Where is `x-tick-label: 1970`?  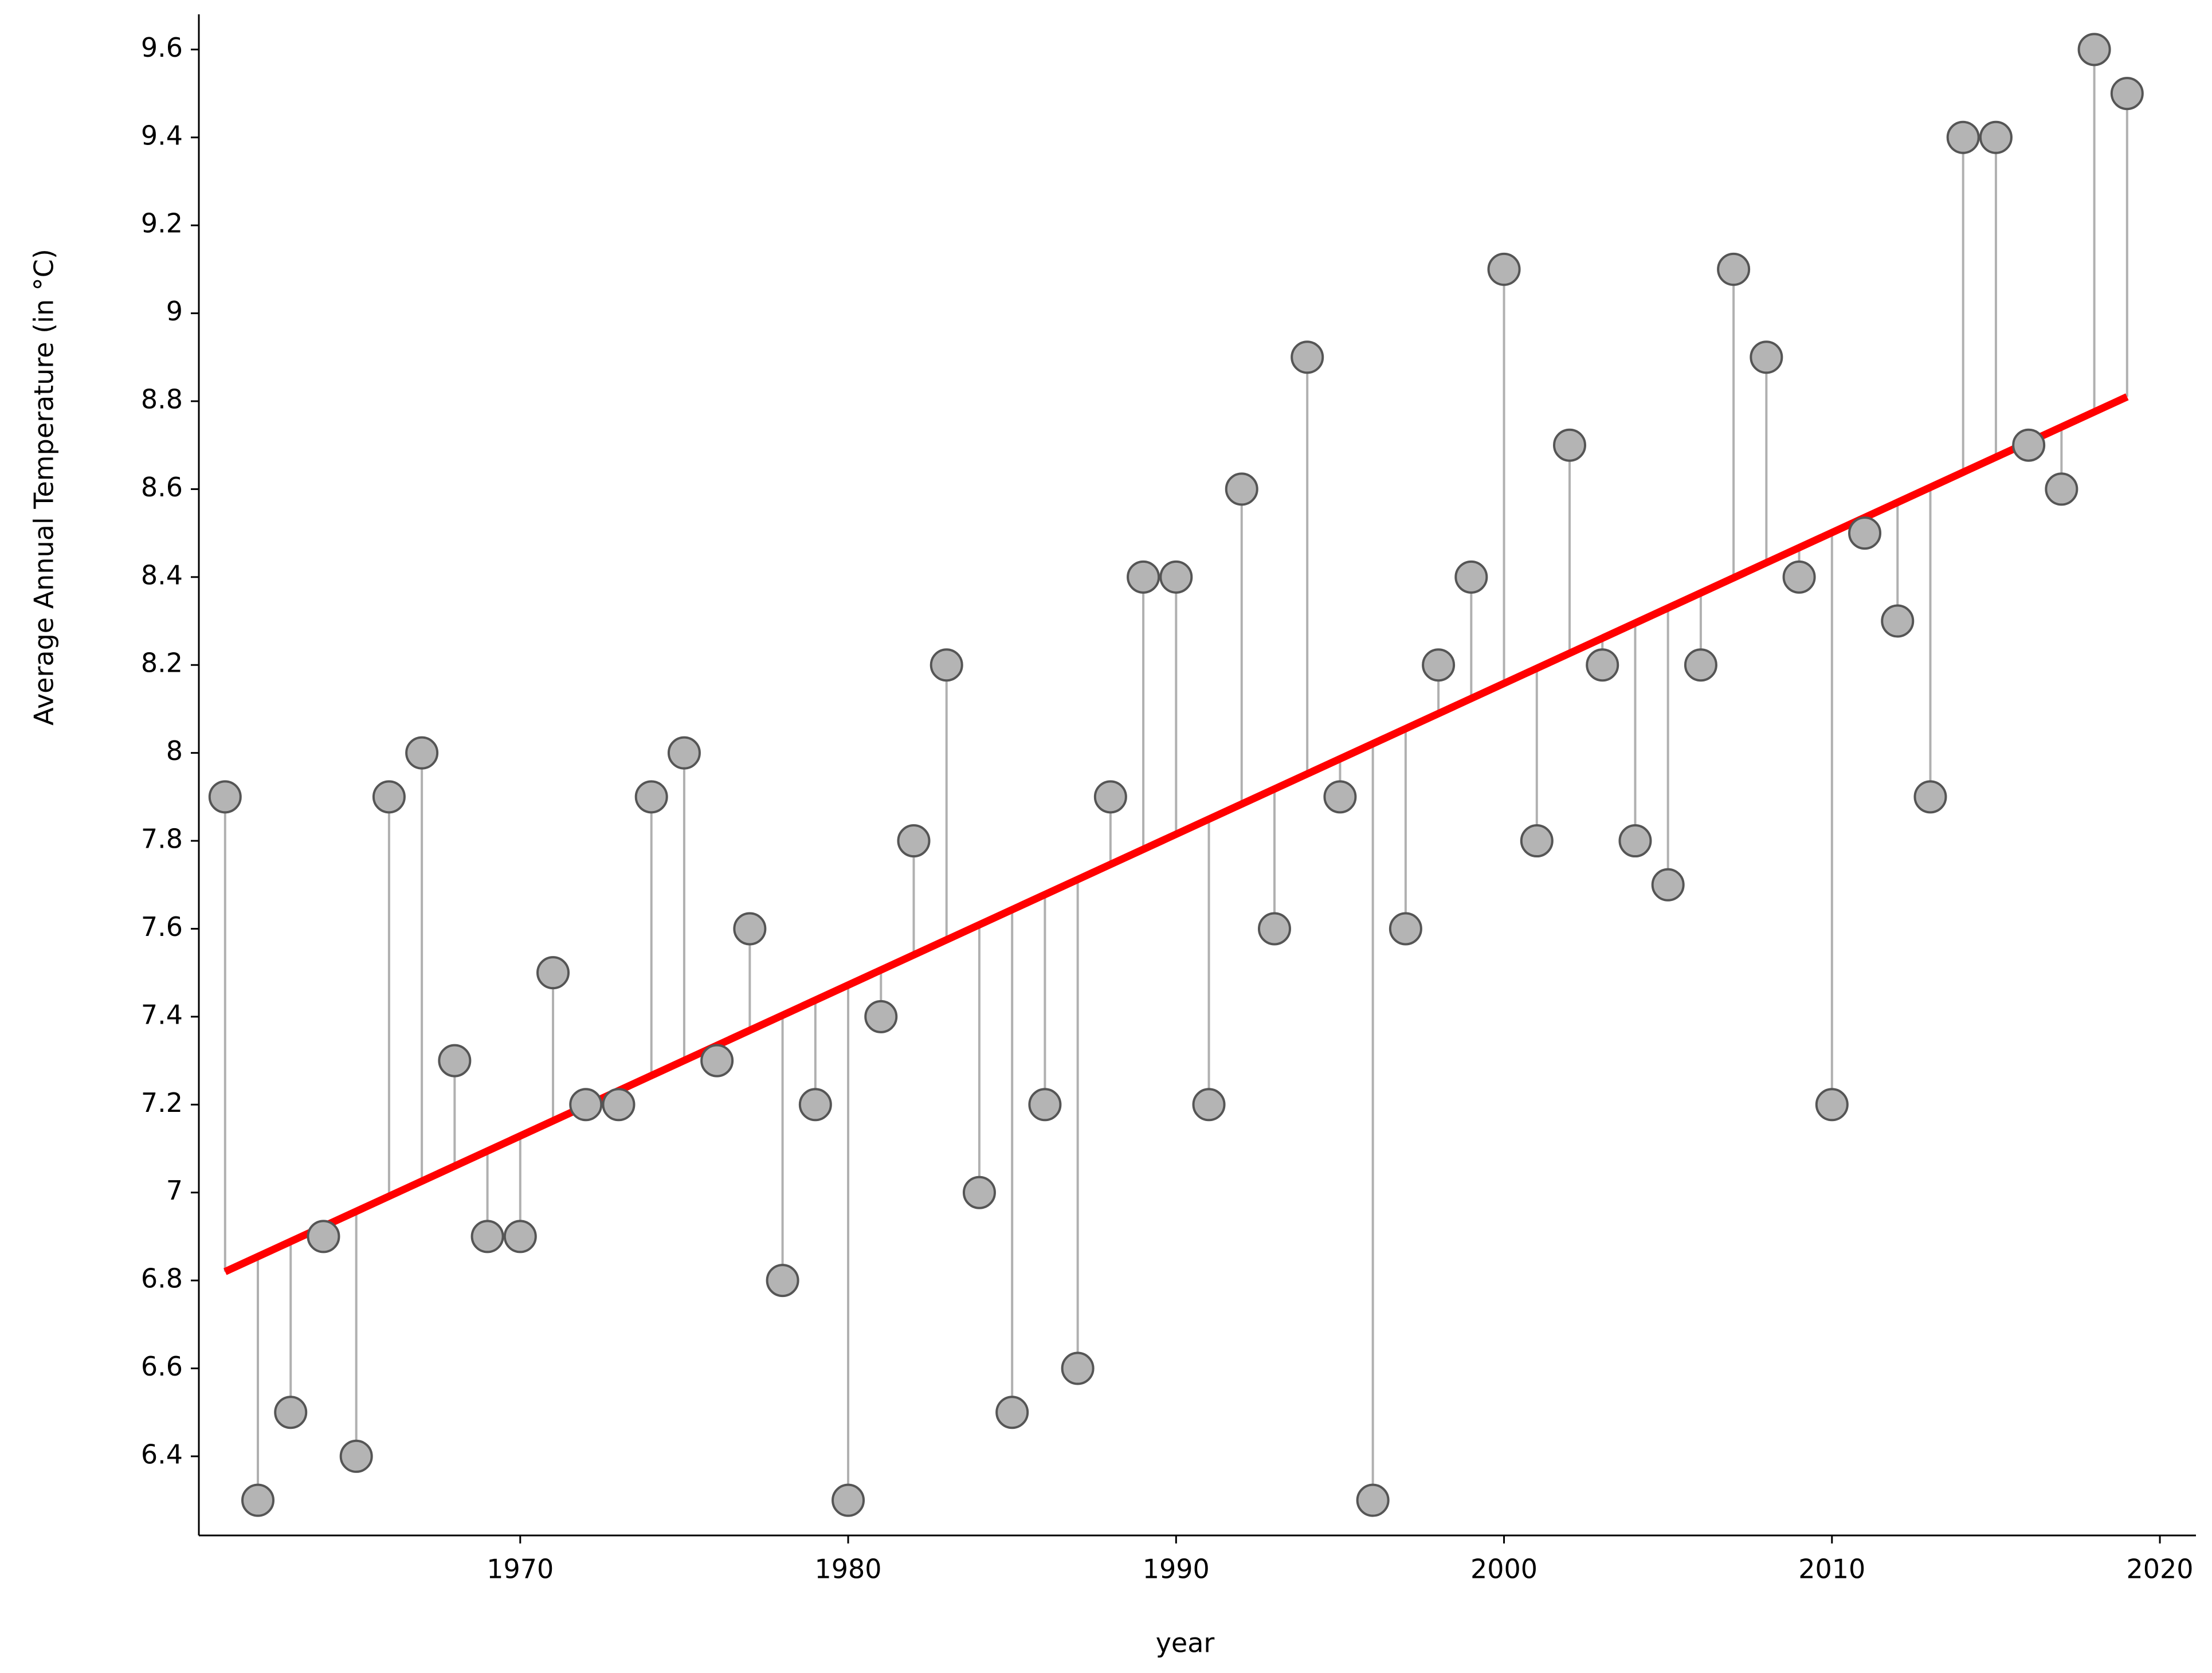
x-tick-label: 1970 is located at coordinates (520, 1569).